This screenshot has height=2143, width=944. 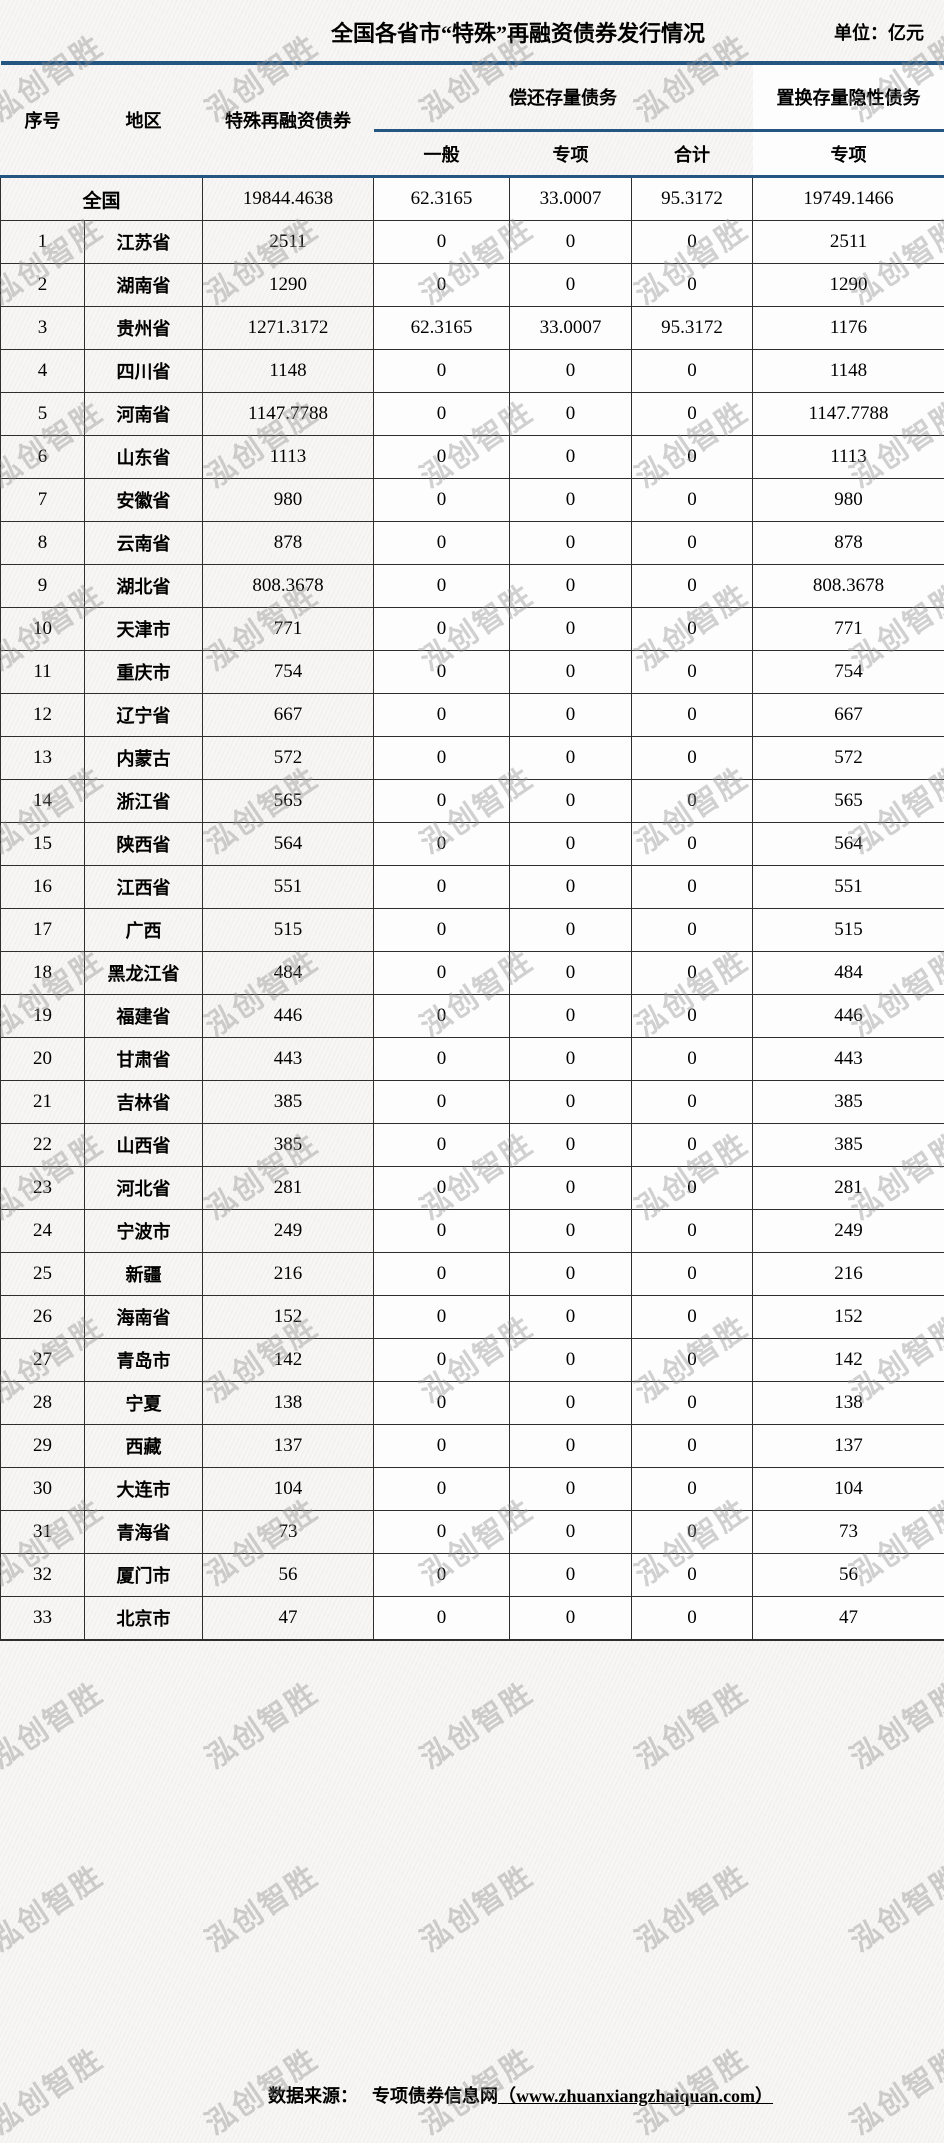 What do you see at coordinates (288, 543) in the screenshot?
I see `row-bond-cell: 878` at bounding box center [288, 543].